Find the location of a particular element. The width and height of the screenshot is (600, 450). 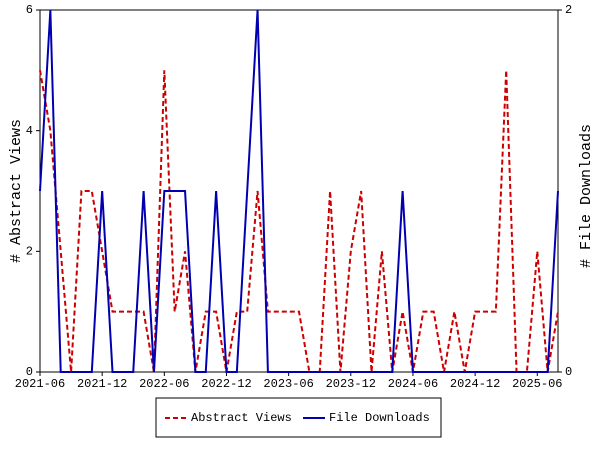

x-tick-label: 2021-12 is located at coordinates (102, 384).